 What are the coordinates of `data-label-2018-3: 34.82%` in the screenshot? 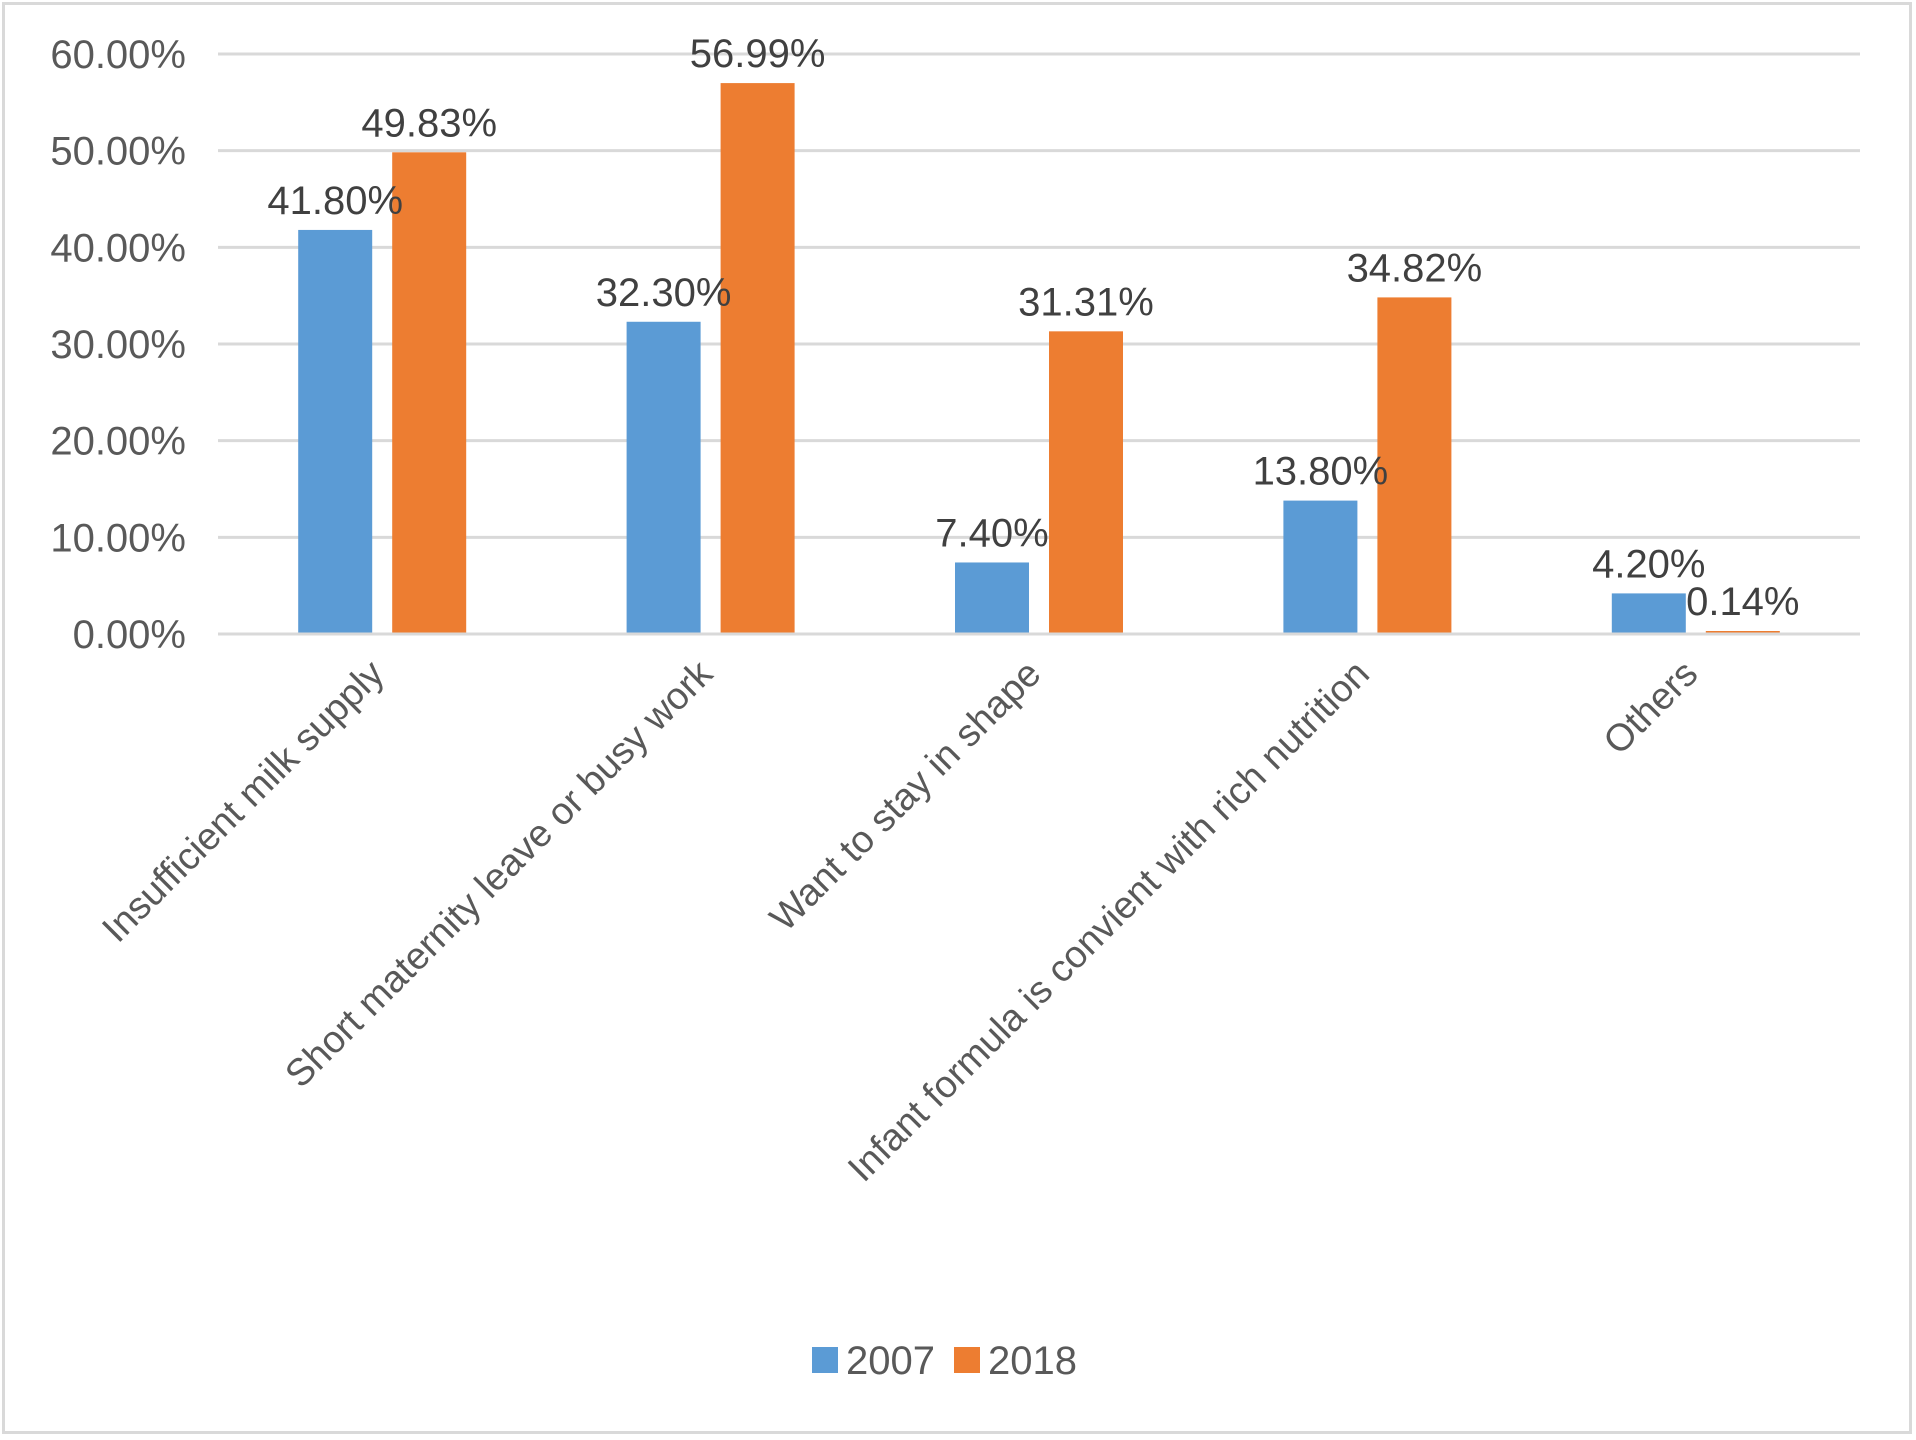 It's located at (1415, 268).